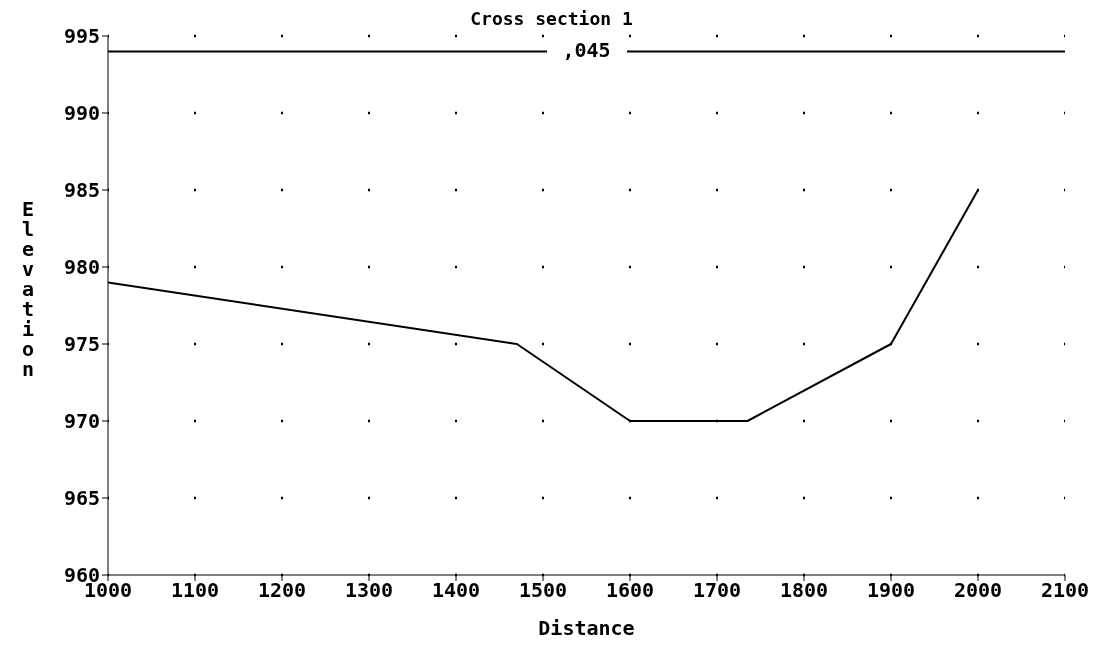 The width and height of the screenshot is (1103, 653). I want to click on y-tick-label: 995, so click(81, 36).